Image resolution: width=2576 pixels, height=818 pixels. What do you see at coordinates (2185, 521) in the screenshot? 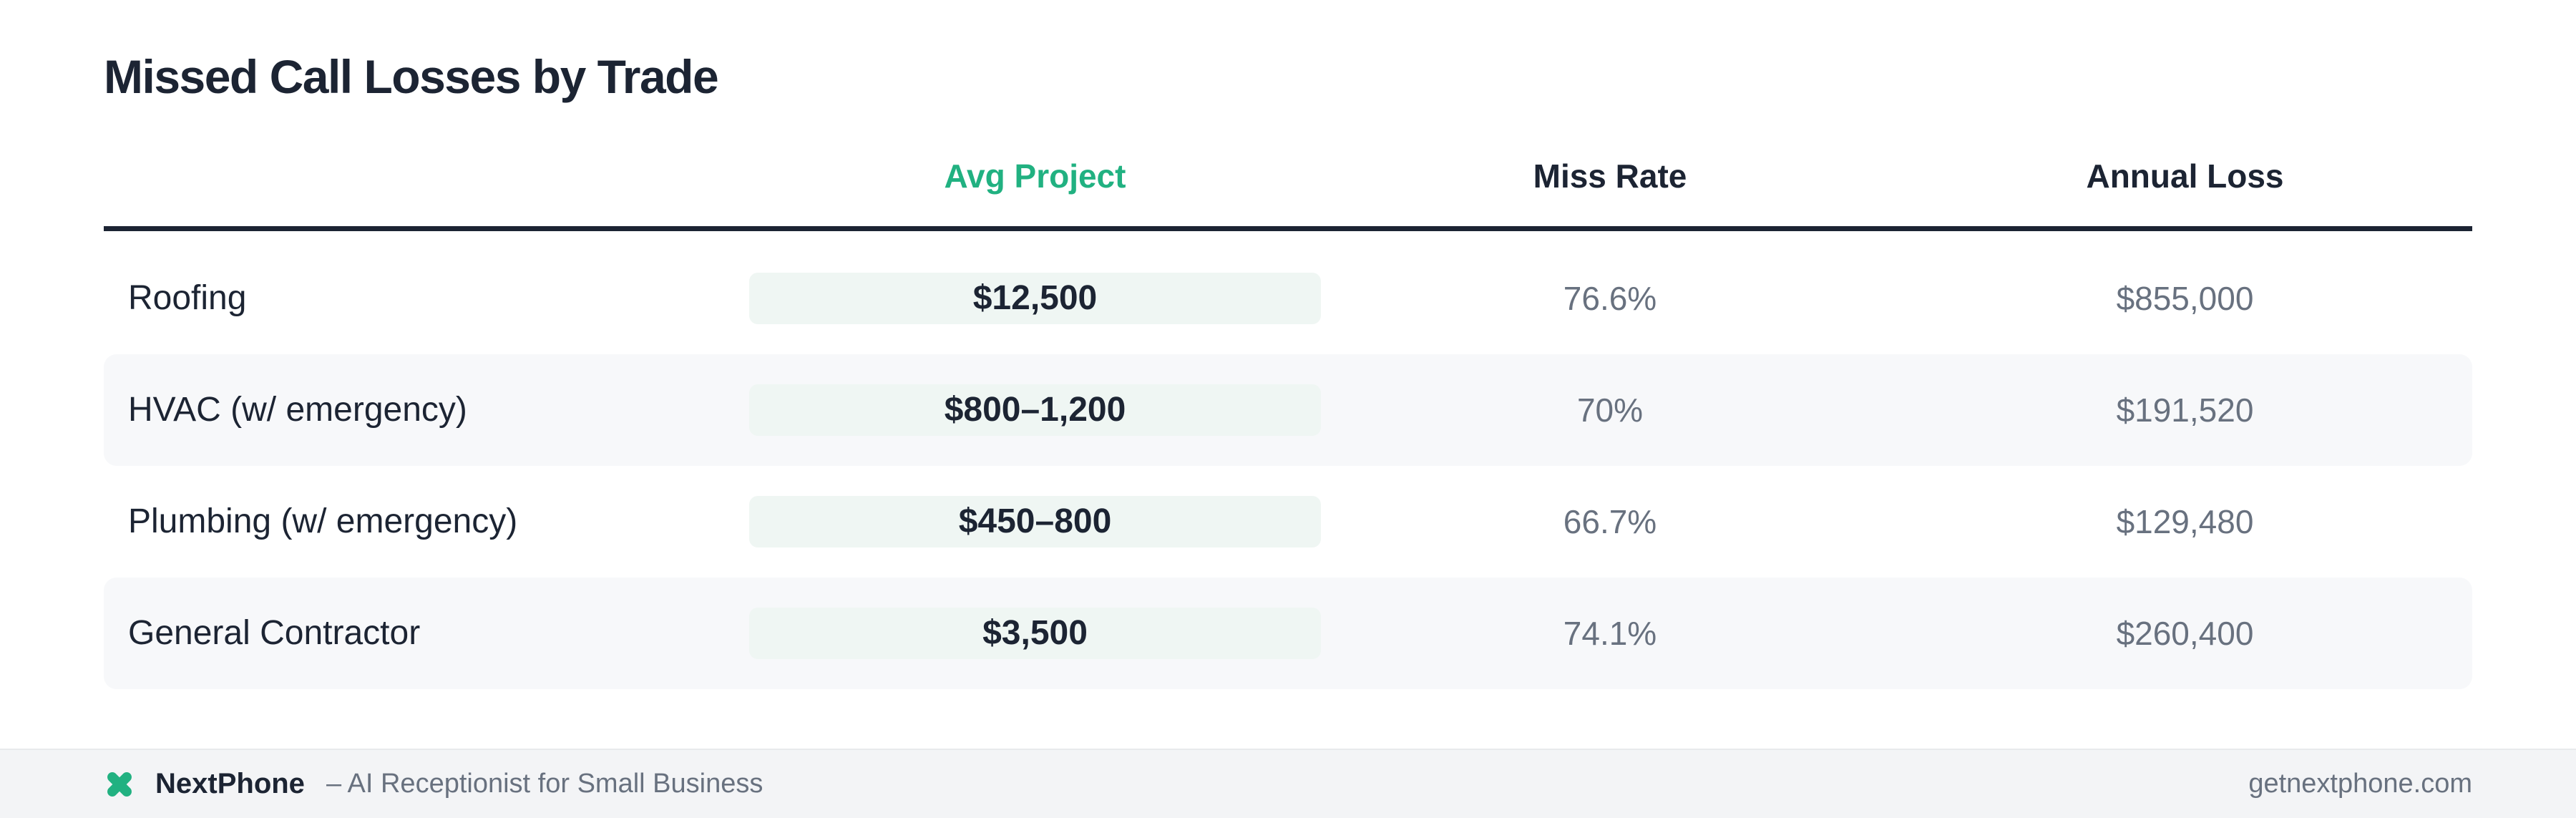
I see `annual-loss-value: $129,480` at bounding box center [2185, 521].